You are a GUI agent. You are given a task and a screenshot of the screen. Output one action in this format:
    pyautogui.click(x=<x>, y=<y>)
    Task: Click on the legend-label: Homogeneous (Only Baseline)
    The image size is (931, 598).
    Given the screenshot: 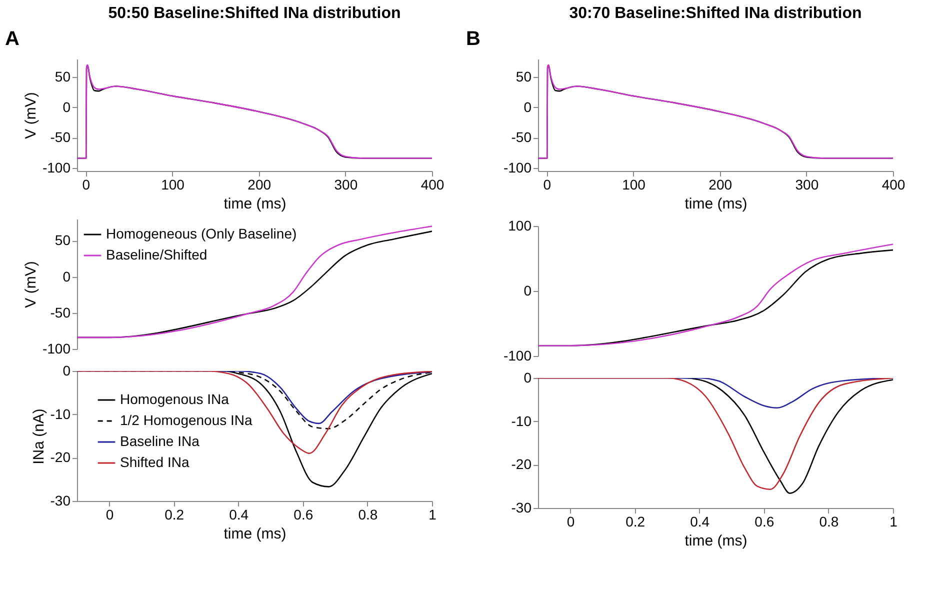 What is the action you would take?
    pyautogui.click(x=201, y=234)
    